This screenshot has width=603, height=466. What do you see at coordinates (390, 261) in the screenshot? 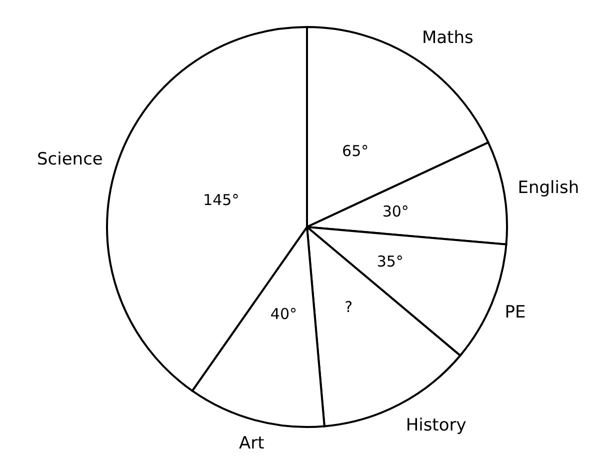
I see `data-label: 35°` at bounding box center [390, 261].